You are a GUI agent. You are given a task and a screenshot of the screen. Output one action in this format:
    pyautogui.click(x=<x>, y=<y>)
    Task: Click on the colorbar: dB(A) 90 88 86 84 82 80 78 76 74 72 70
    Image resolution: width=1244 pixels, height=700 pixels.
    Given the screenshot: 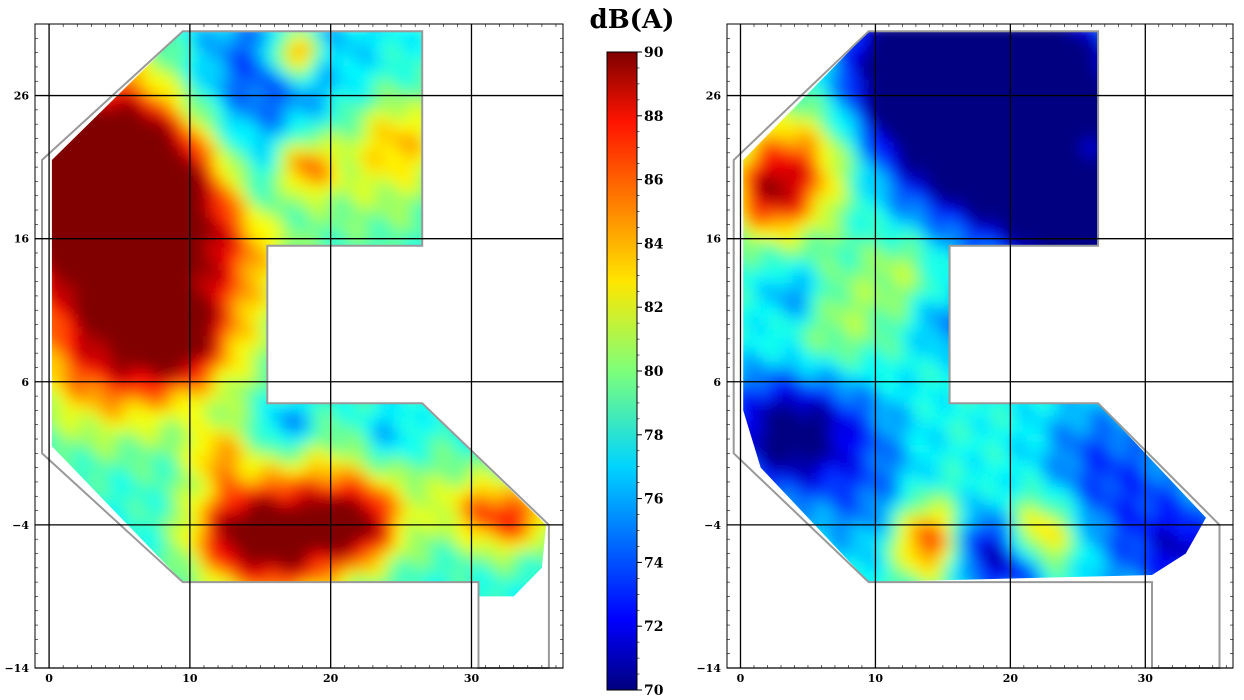 What is the action you would take?
    pyautogui.click(x=632, y=352)
    